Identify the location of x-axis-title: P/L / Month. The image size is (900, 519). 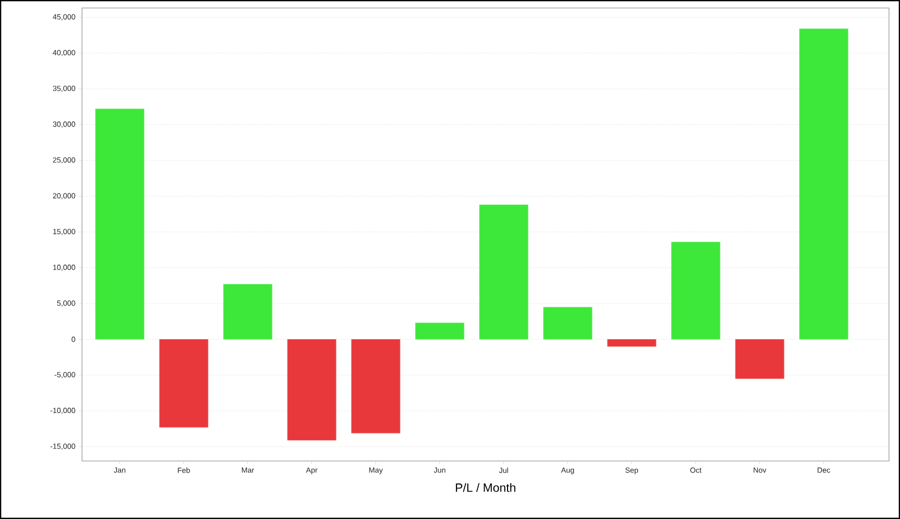
(486, 487).